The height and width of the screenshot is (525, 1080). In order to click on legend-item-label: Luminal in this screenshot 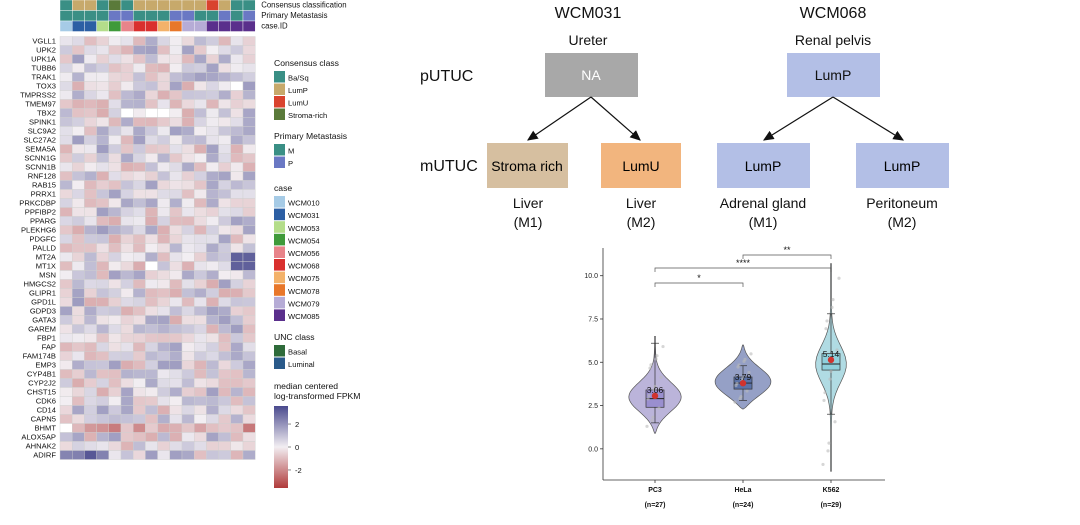, I will do `click(301, 364)`.